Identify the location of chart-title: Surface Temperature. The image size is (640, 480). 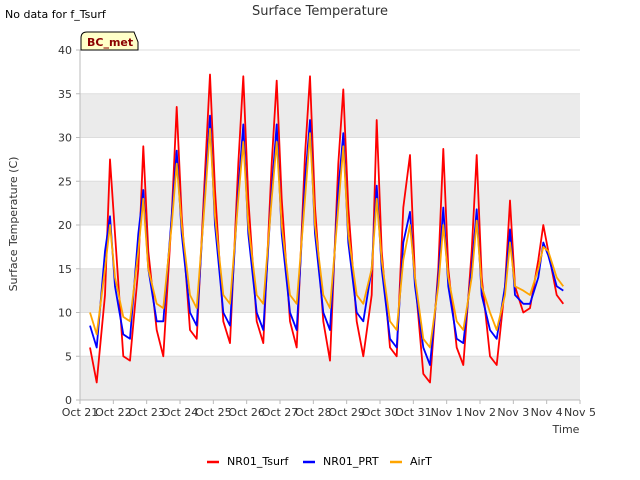
(320, 11).